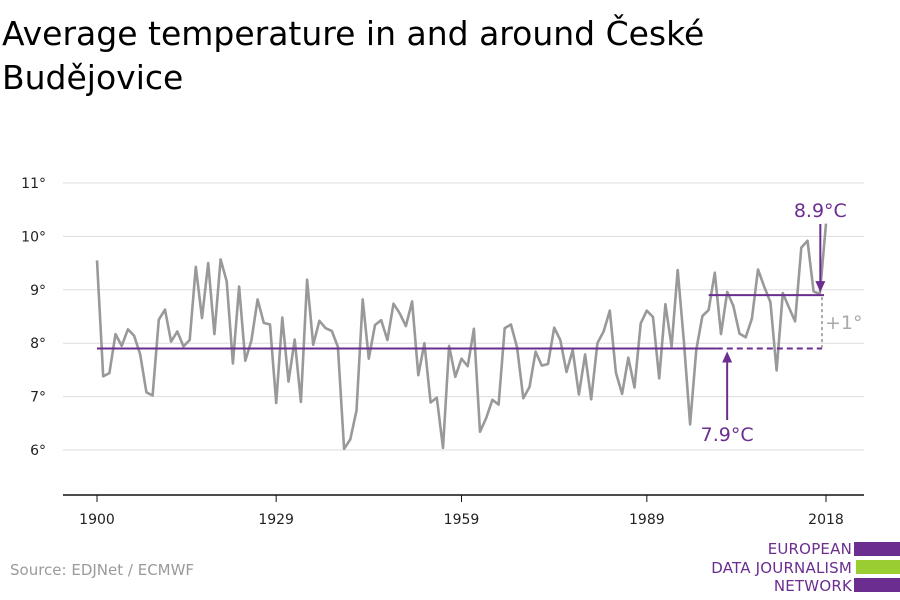 The width and height of the screenshot is (900, 600). What do you see at coordinates (820, 287) in the screenshot?
I see `recent-arrowhead` at bounding box center [820, 287].